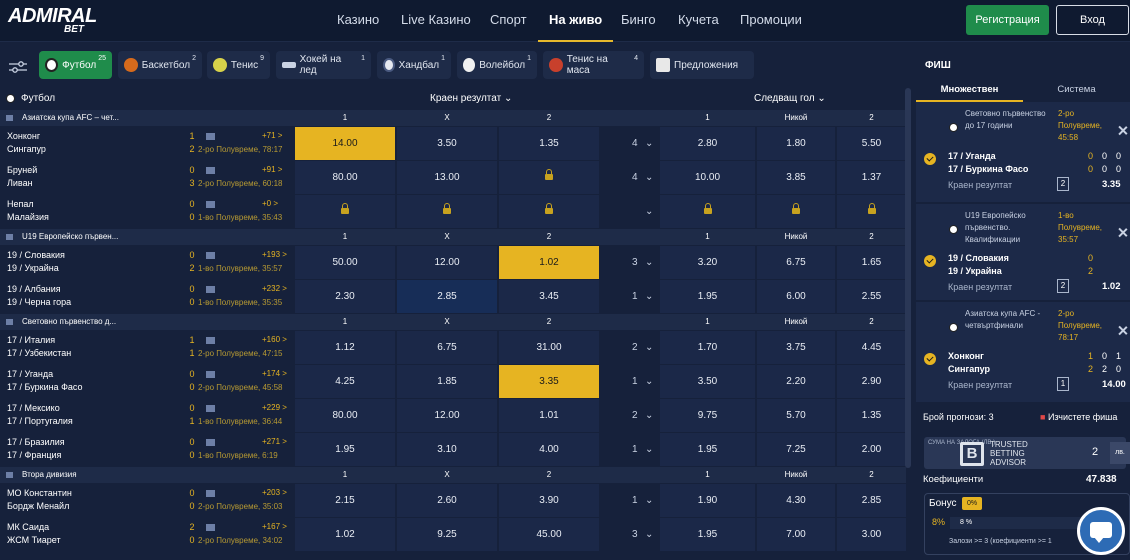 The width and height of the screenshot is (1130, 560). Describe the element at coordinates (549, 296) in the screenshot. I see `odds-button: 3.45` at that location.